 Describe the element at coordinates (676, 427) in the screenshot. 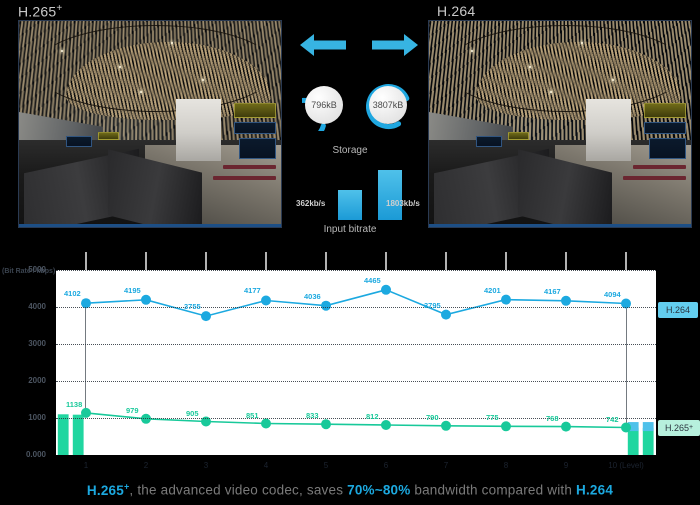

I see `chart-legend-h265-text: H.265` at that location.